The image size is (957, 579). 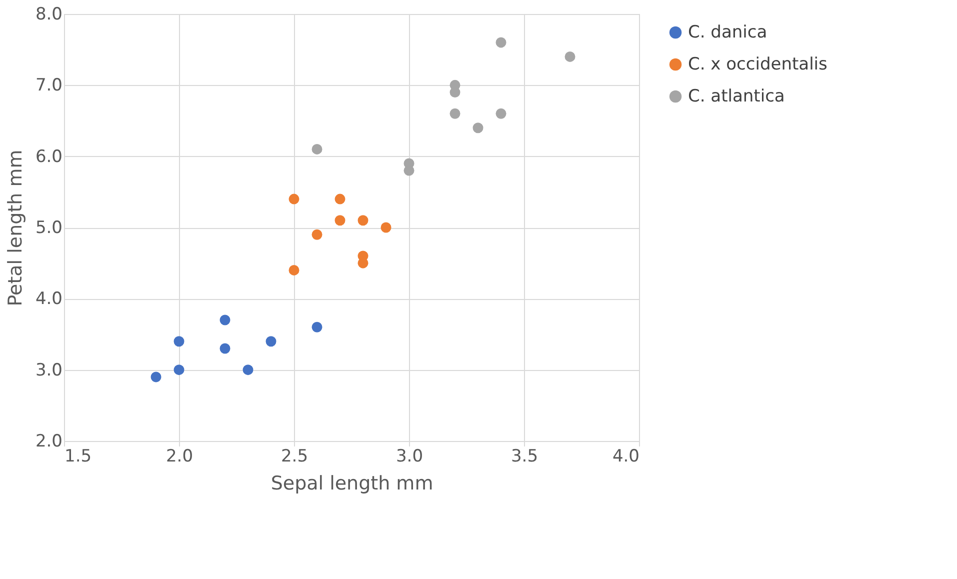 I want to click on y-tick-label: 2.0, so click(x=48, y=442).